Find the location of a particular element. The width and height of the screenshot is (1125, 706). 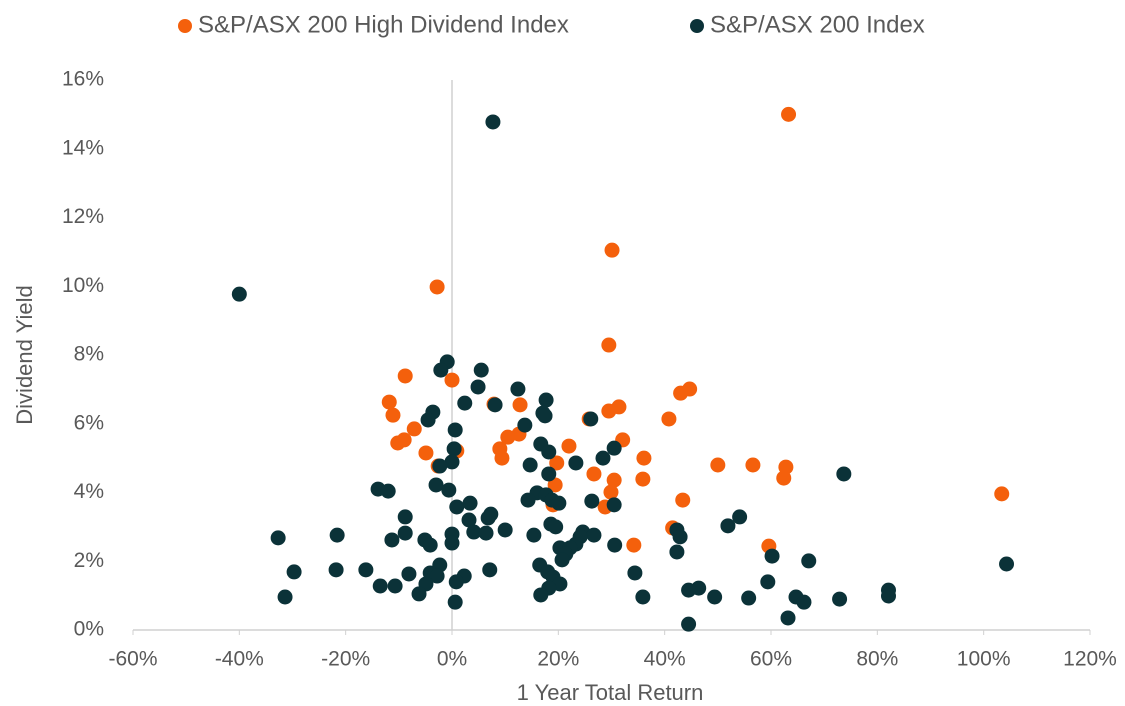

x-tick-label: 40% is located at coordinates (665, 659).